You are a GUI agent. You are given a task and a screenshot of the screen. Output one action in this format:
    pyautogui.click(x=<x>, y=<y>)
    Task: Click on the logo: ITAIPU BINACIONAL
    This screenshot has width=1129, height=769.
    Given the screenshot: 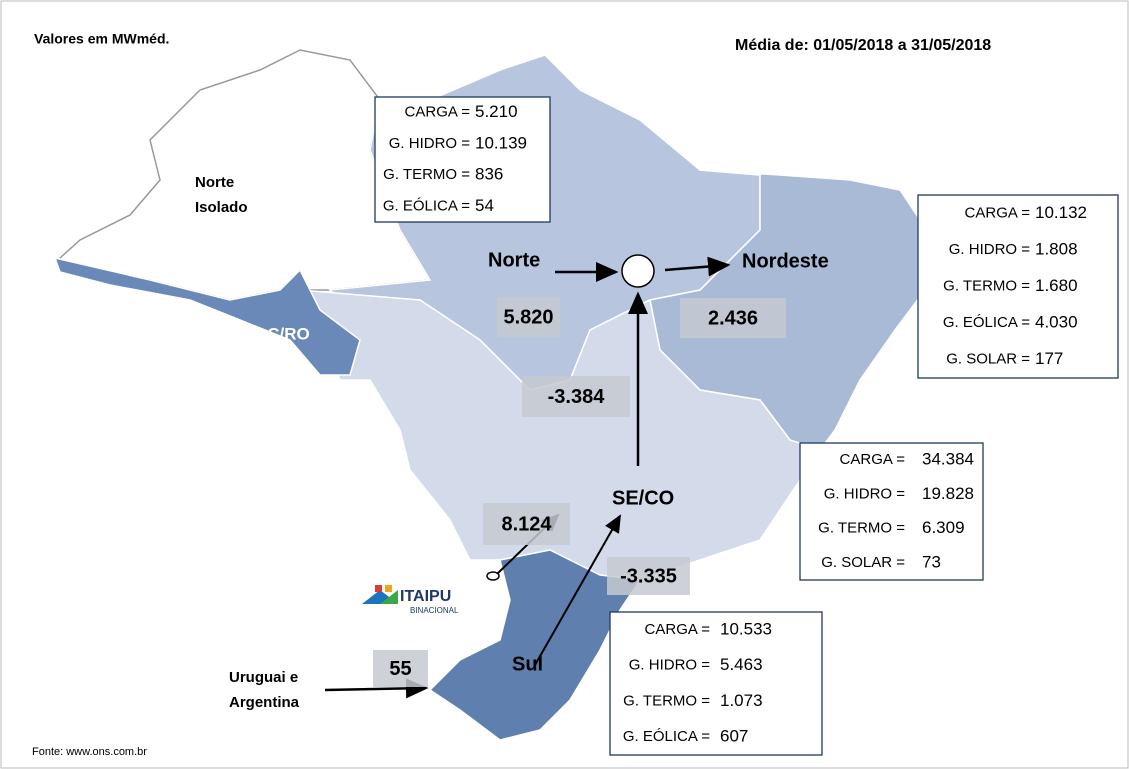 What is the action you would take?
    pyautogui.click(x=410, y=600)
    